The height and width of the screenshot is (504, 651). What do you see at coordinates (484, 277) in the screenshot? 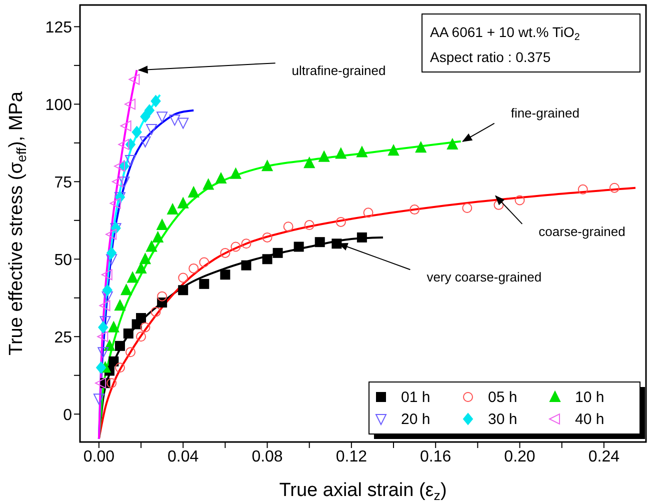
I see `annotation: very coarse-grained` at bounding box center [484, 277].